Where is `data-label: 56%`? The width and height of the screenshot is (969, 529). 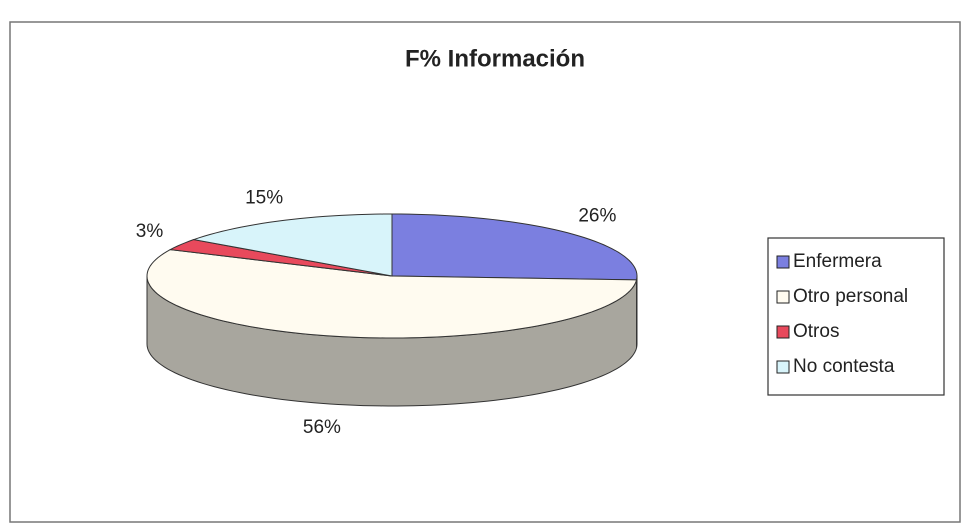 data-label: 56% is located at coordinates (322, 427).